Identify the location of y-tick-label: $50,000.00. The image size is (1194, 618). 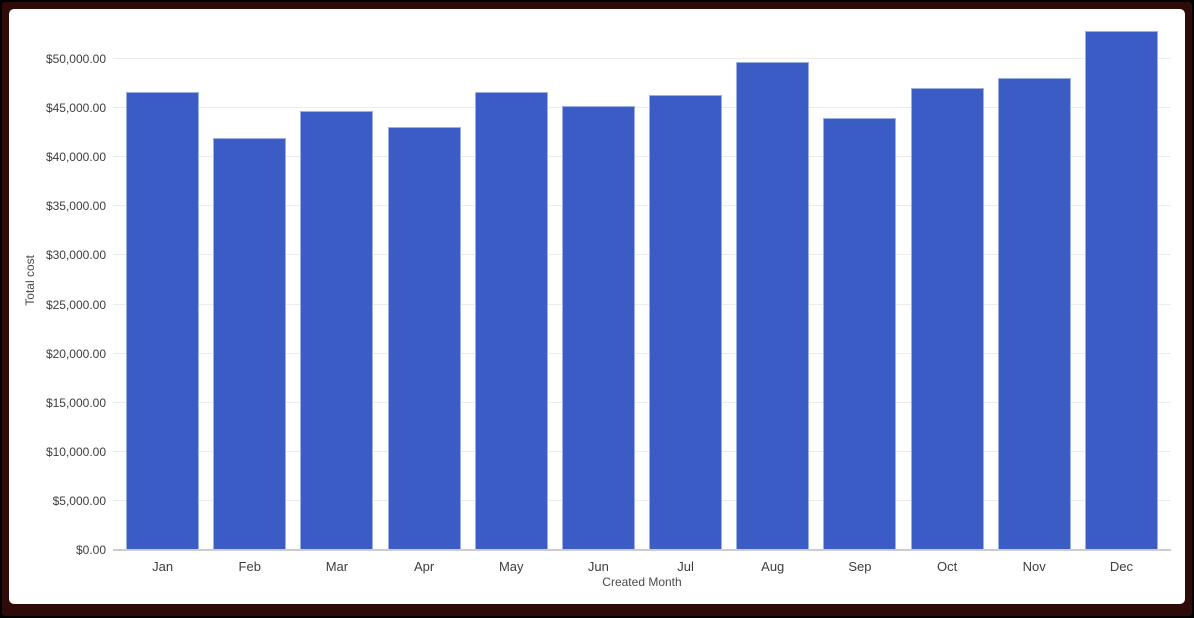
(75, 59).